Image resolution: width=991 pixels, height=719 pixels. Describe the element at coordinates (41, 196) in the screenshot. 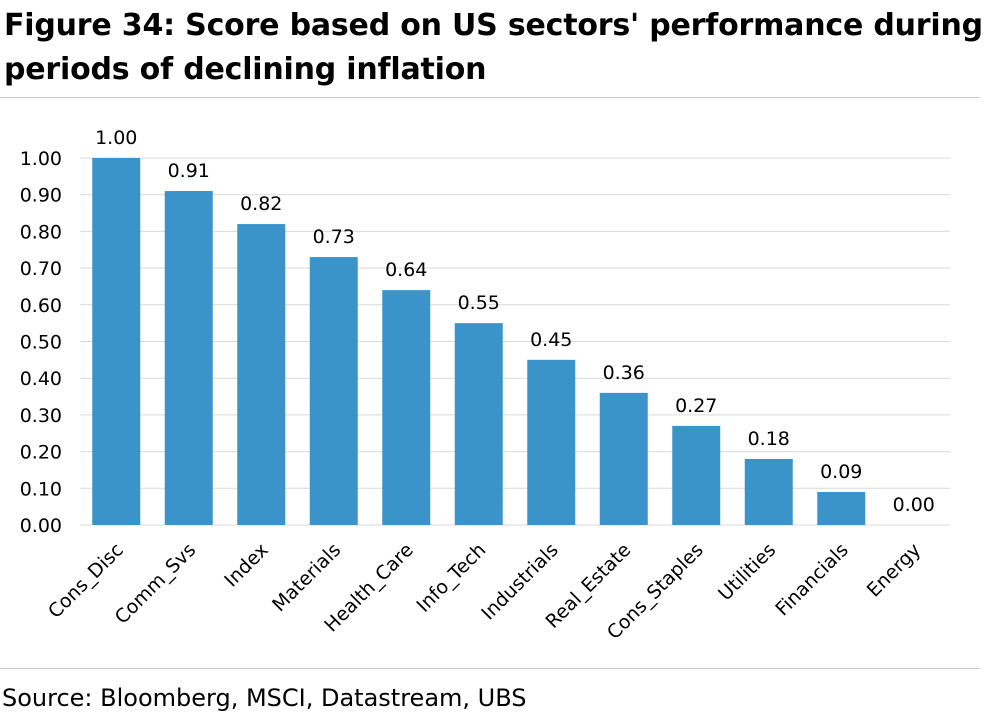

I see `y-tick-label: 0.90` at that location.